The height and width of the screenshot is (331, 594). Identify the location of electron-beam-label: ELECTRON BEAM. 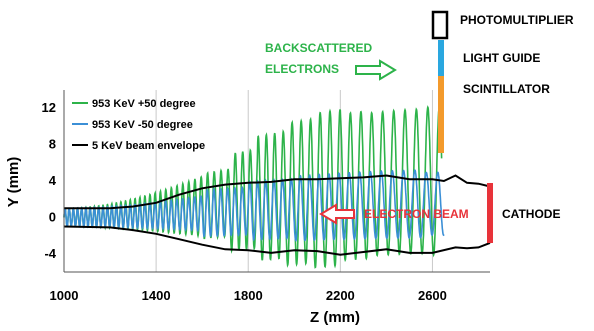
(416, 214).